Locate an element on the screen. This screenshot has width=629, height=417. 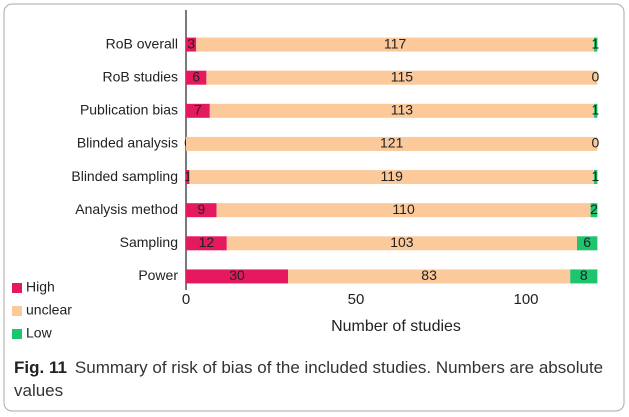
legend-label: Low is located at coordinates (39, 333).